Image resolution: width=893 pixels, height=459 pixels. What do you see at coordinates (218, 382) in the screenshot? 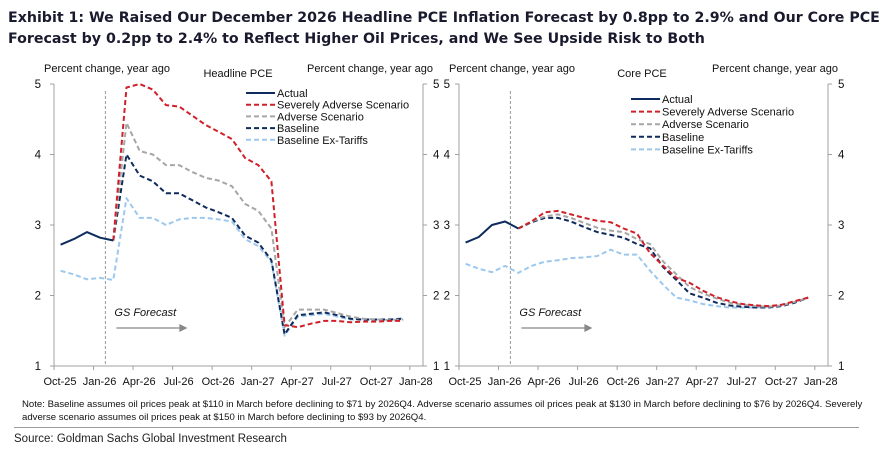
I see `headline-xtick-label: Oct-26` at bounding box center [218, 382].